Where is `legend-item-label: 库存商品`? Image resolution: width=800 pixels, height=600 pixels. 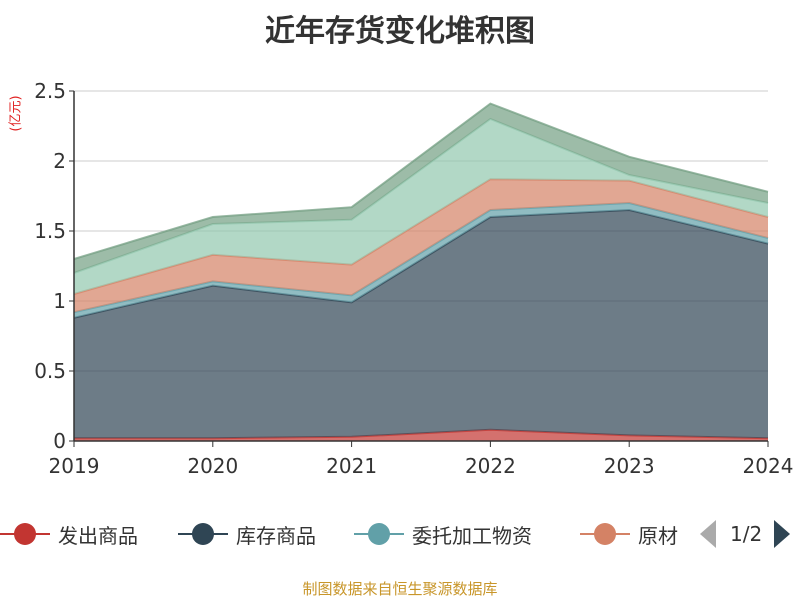 legend-item-label: 库存商品 is located at coordinates (276, 535).